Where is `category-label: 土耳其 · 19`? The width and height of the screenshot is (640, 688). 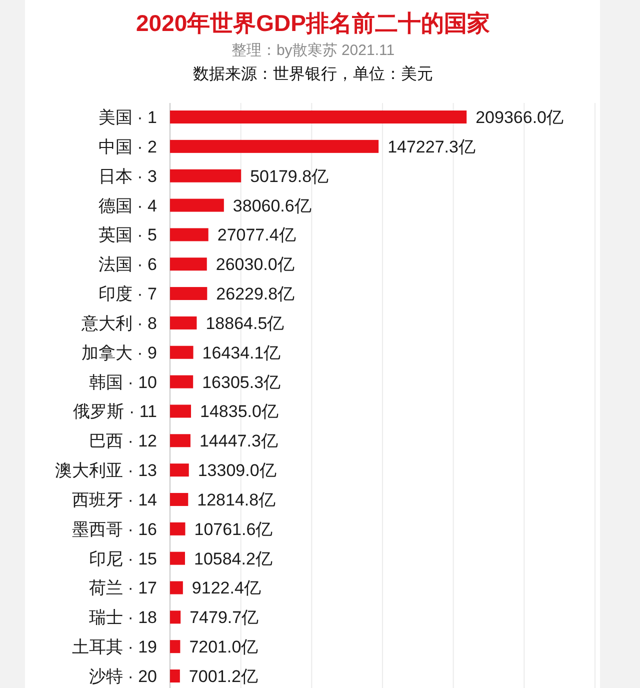
category-label: 土耳其 · 19 is located at coordinates (114, 647).